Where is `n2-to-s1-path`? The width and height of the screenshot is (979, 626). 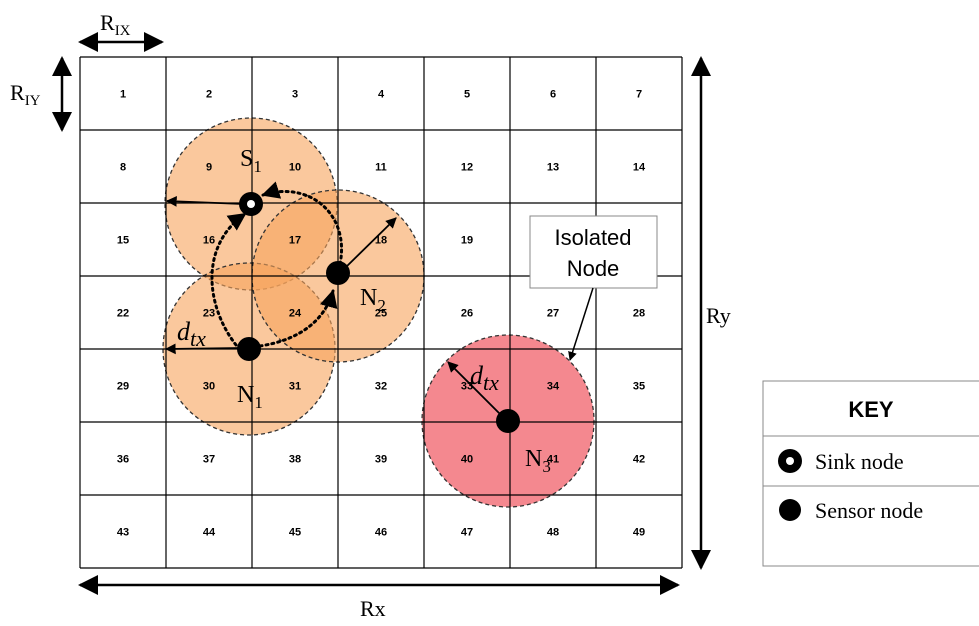
n2-to-s1-path is located at coordinates (302, 223).